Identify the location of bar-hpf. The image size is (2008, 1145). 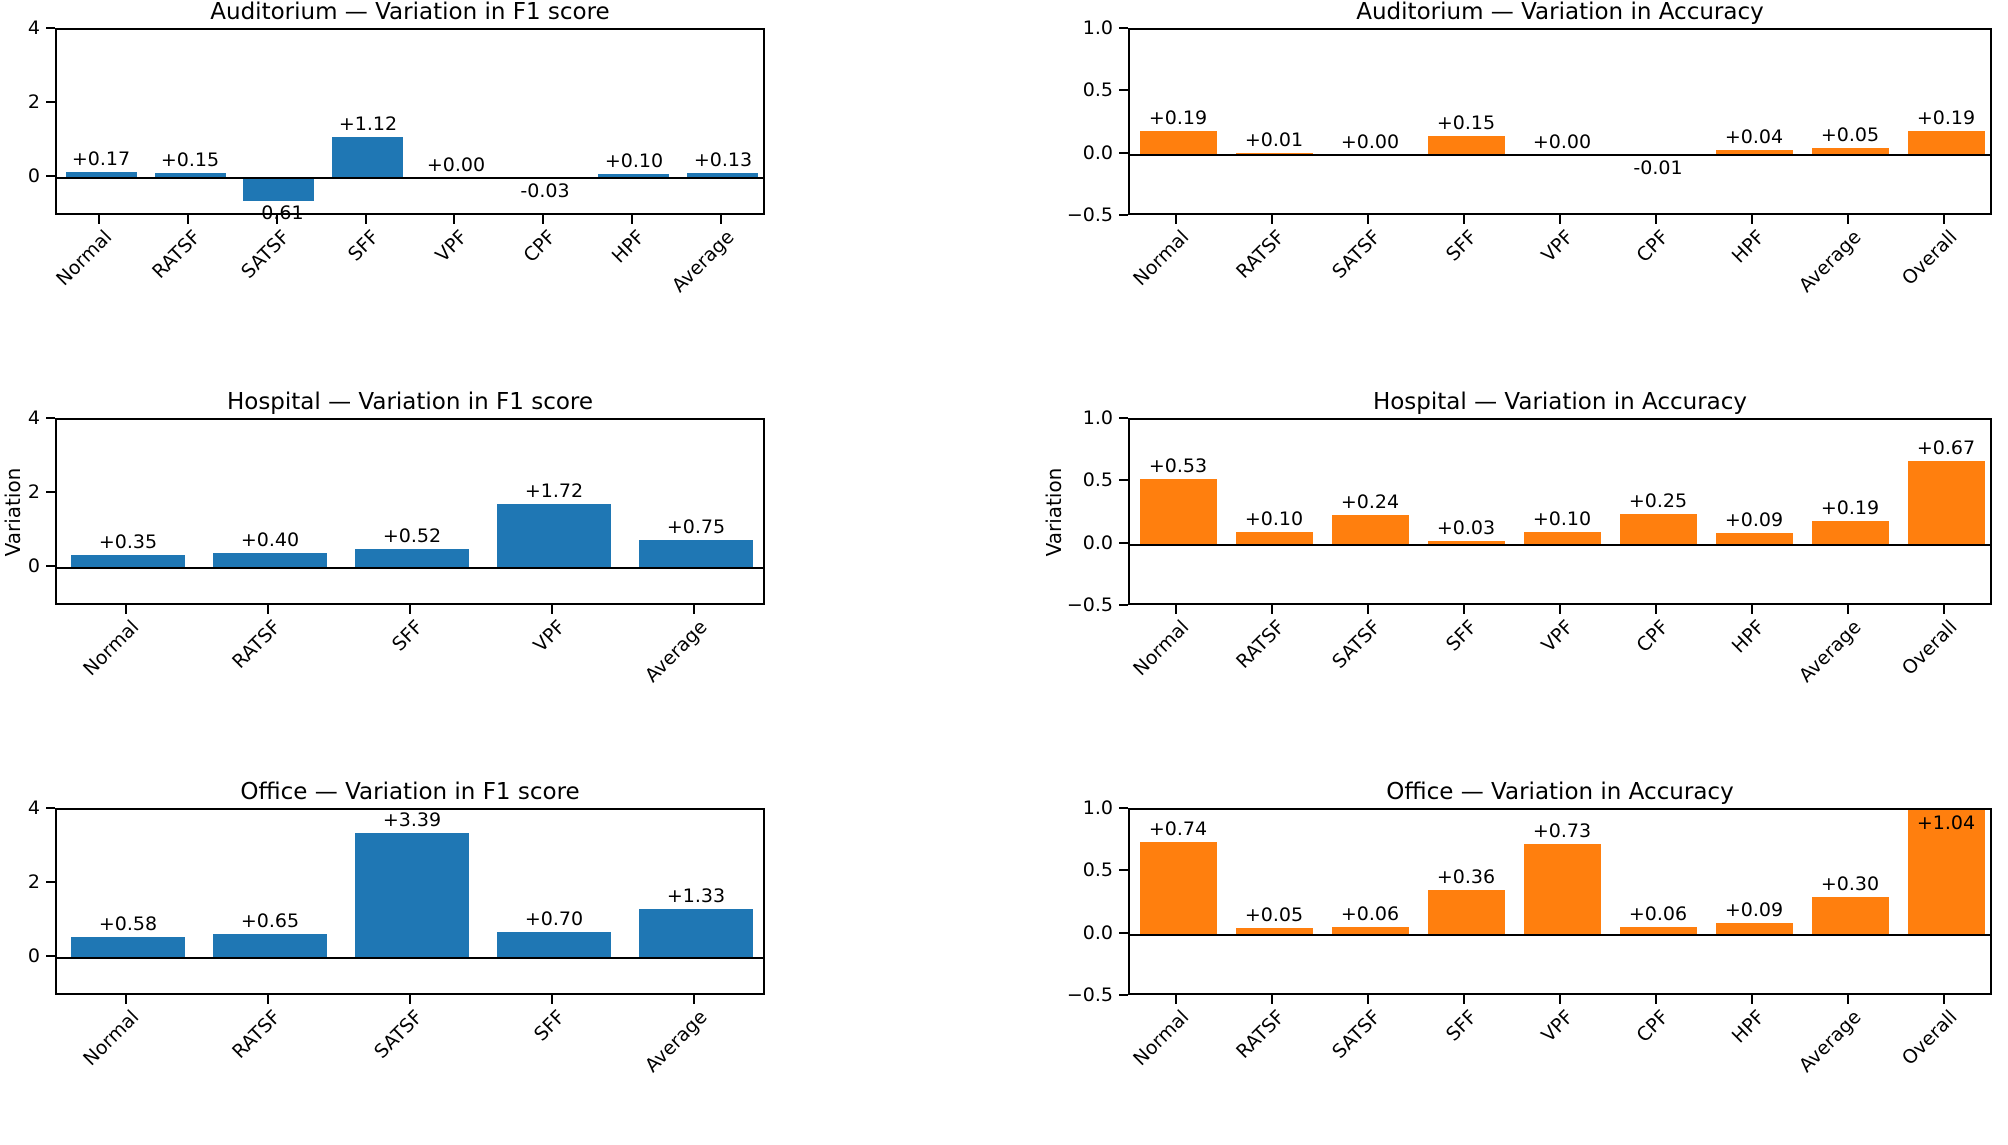
(633, 176).